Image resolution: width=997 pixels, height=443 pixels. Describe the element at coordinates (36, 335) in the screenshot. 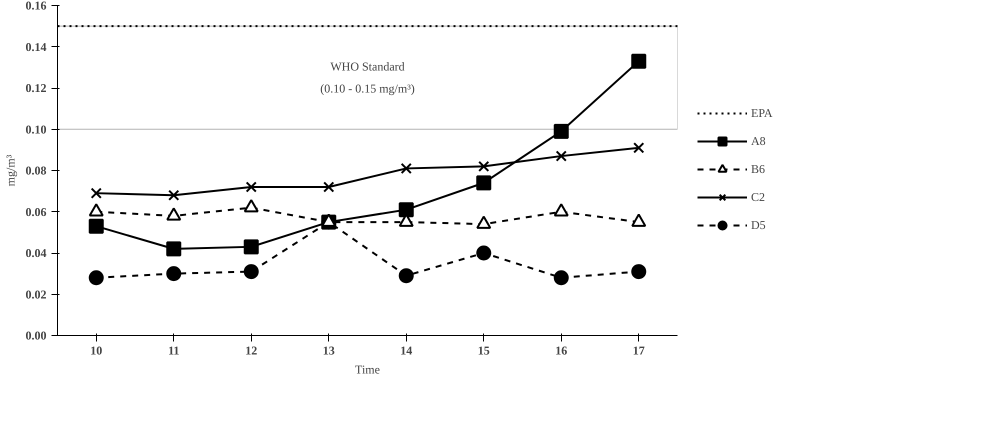

I see `y-tick-label: 0.00` at that location.